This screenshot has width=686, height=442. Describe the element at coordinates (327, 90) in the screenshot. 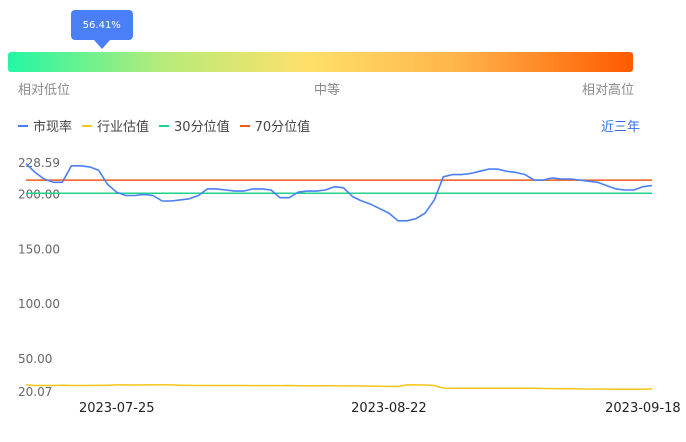

I see `mid-label: 中等` at that location.